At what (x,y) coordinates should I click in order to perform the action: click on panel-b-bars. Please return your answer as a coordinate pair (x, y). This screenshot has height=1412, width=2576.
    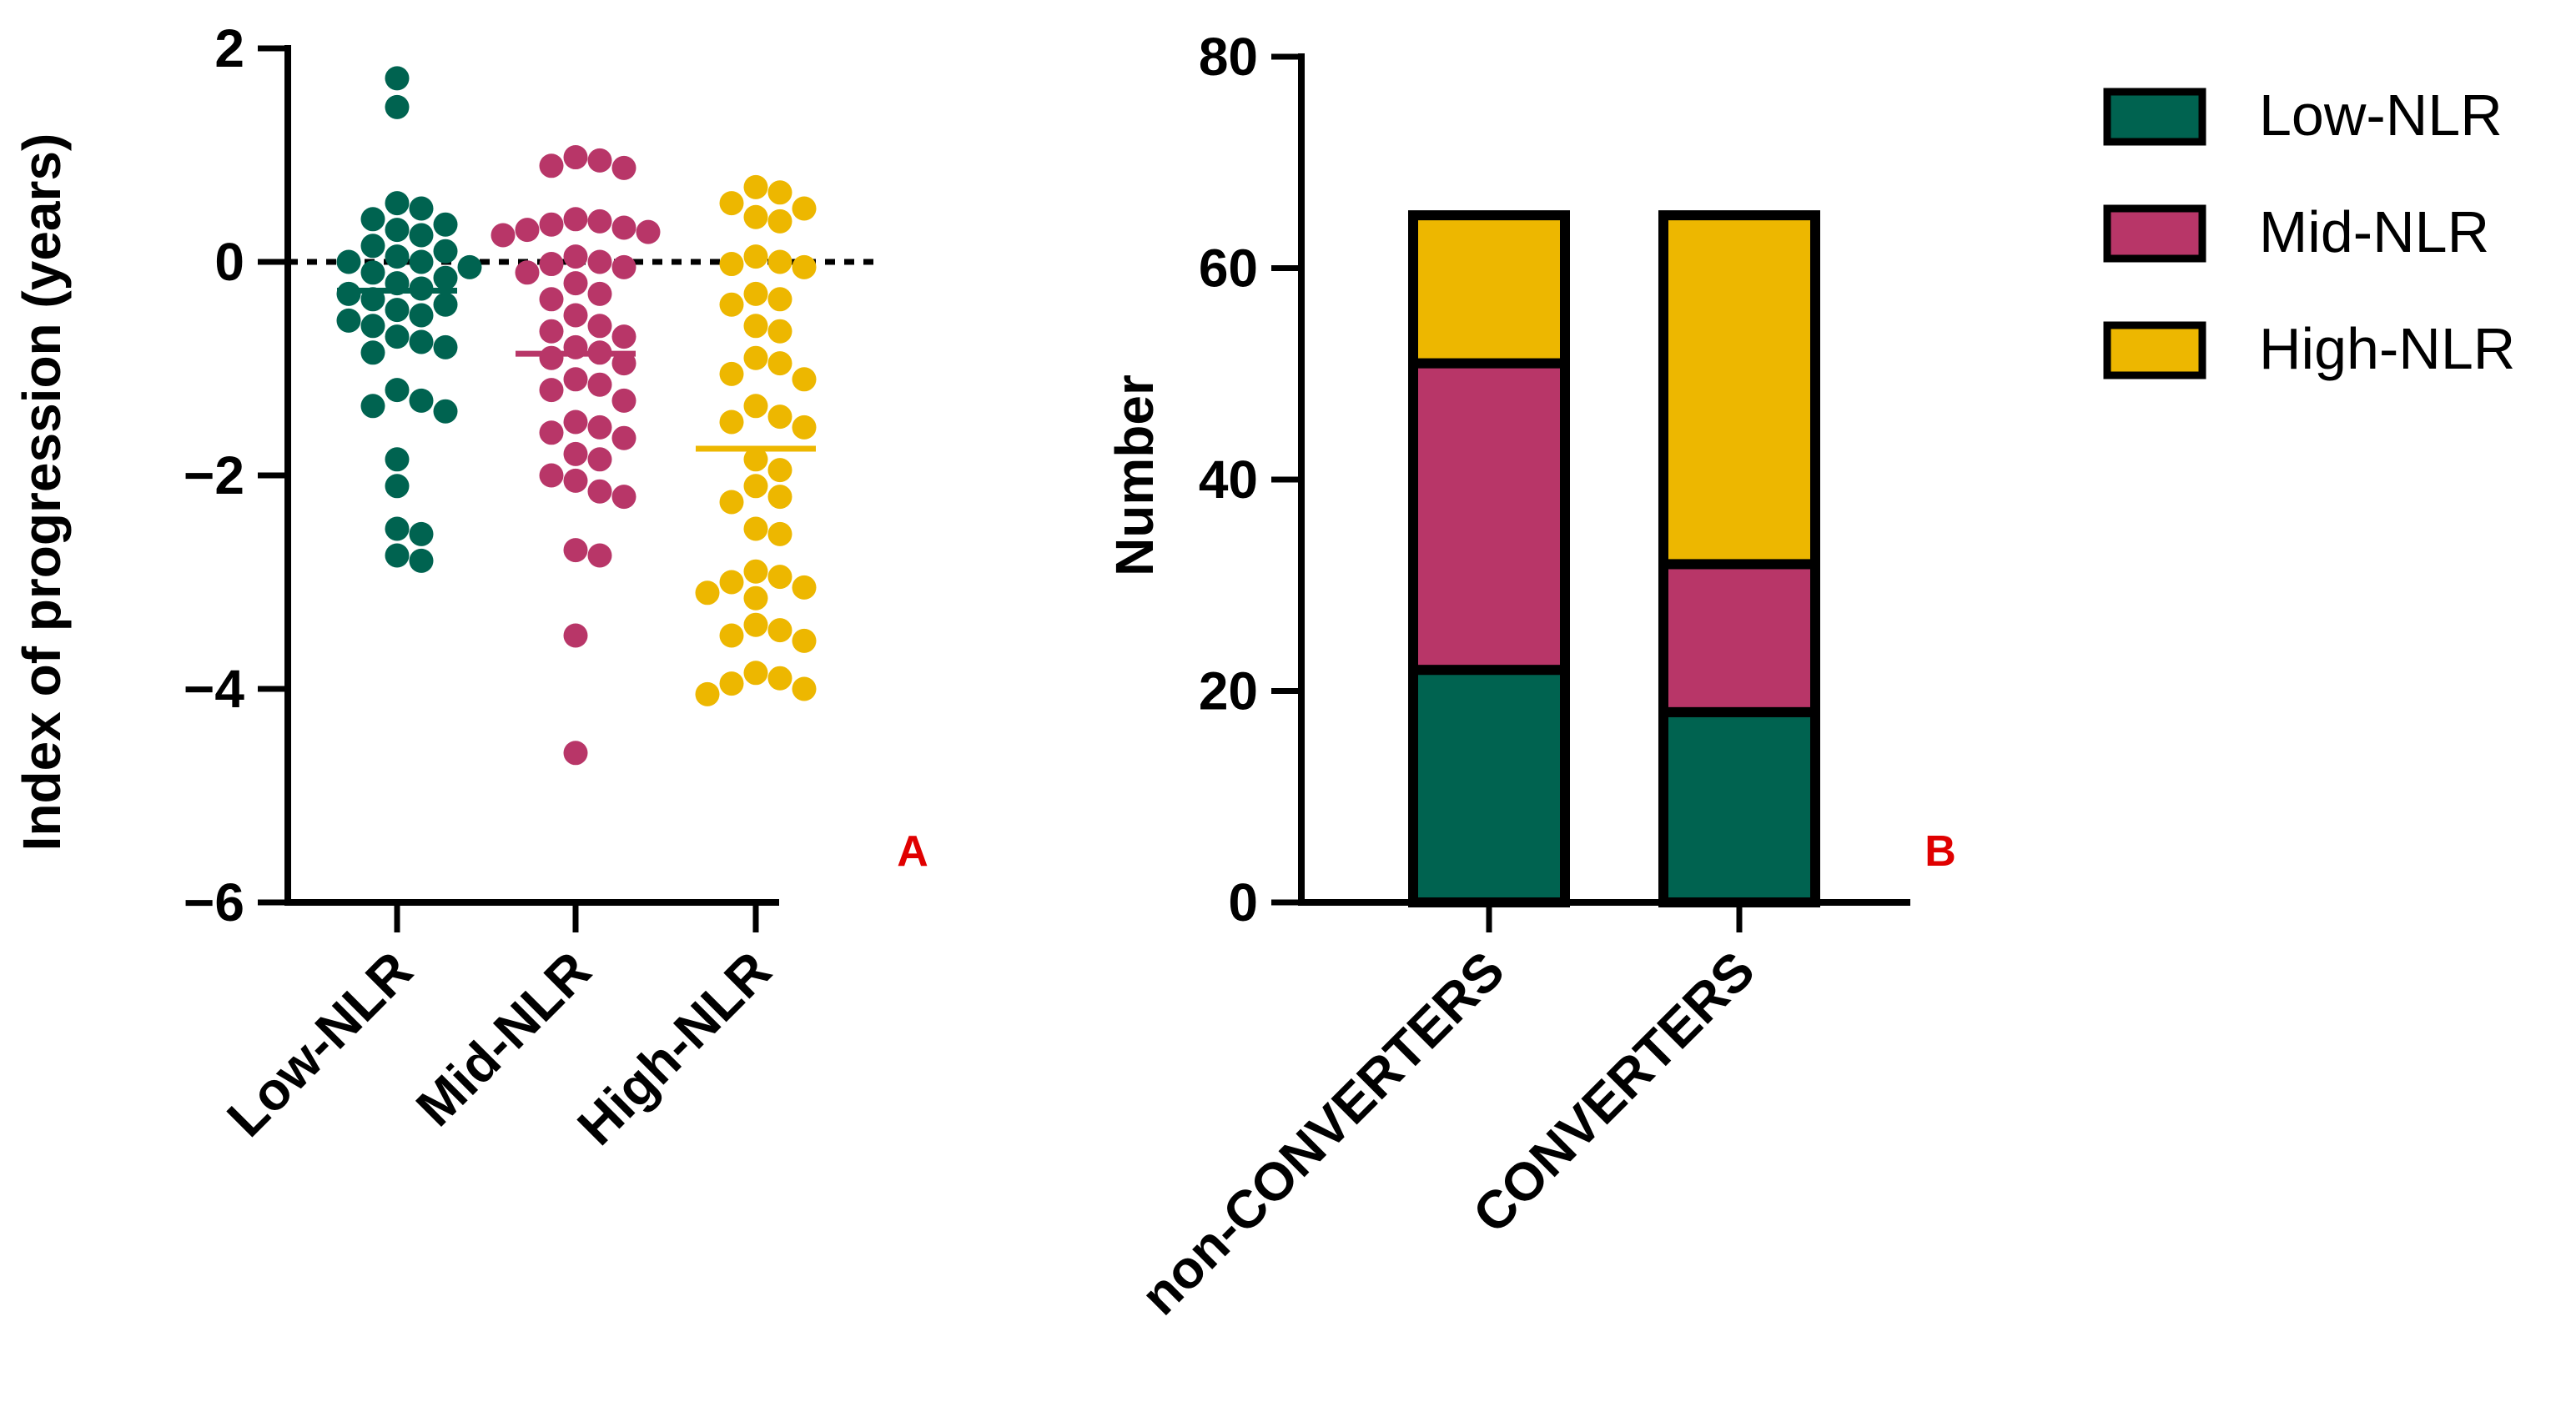
    Looking at the image, I should click on (1614, 559).